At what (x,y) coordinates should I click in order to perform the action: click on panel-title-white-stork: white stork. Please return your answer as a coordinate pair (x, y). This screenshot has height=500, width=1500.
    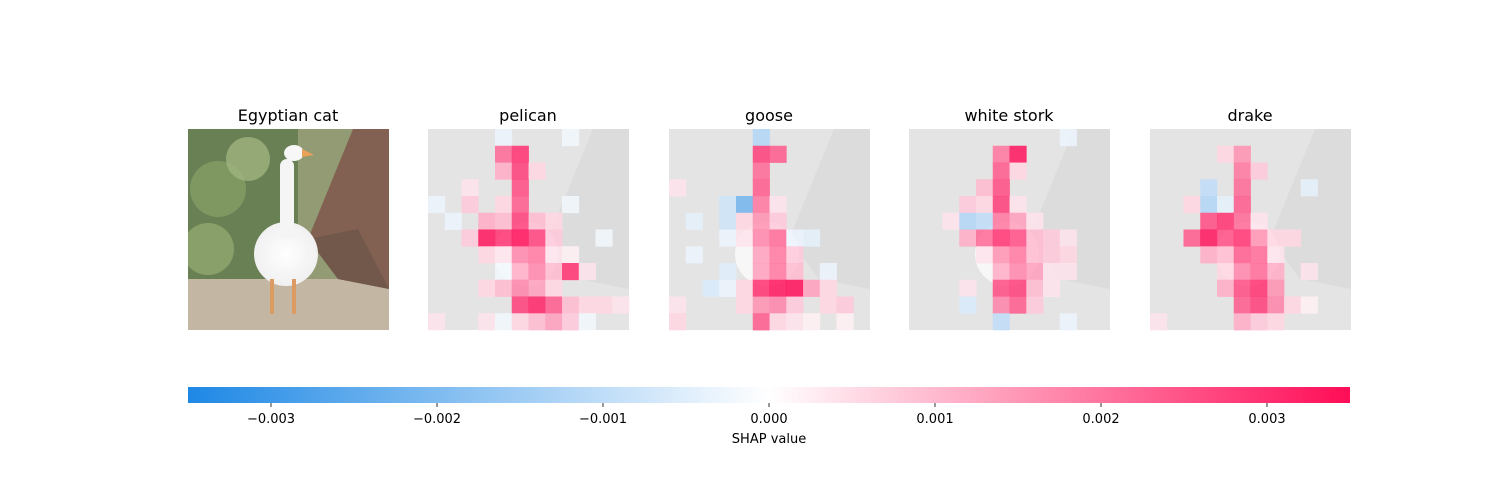
    Looking at the image, I should click on (1009, 115).